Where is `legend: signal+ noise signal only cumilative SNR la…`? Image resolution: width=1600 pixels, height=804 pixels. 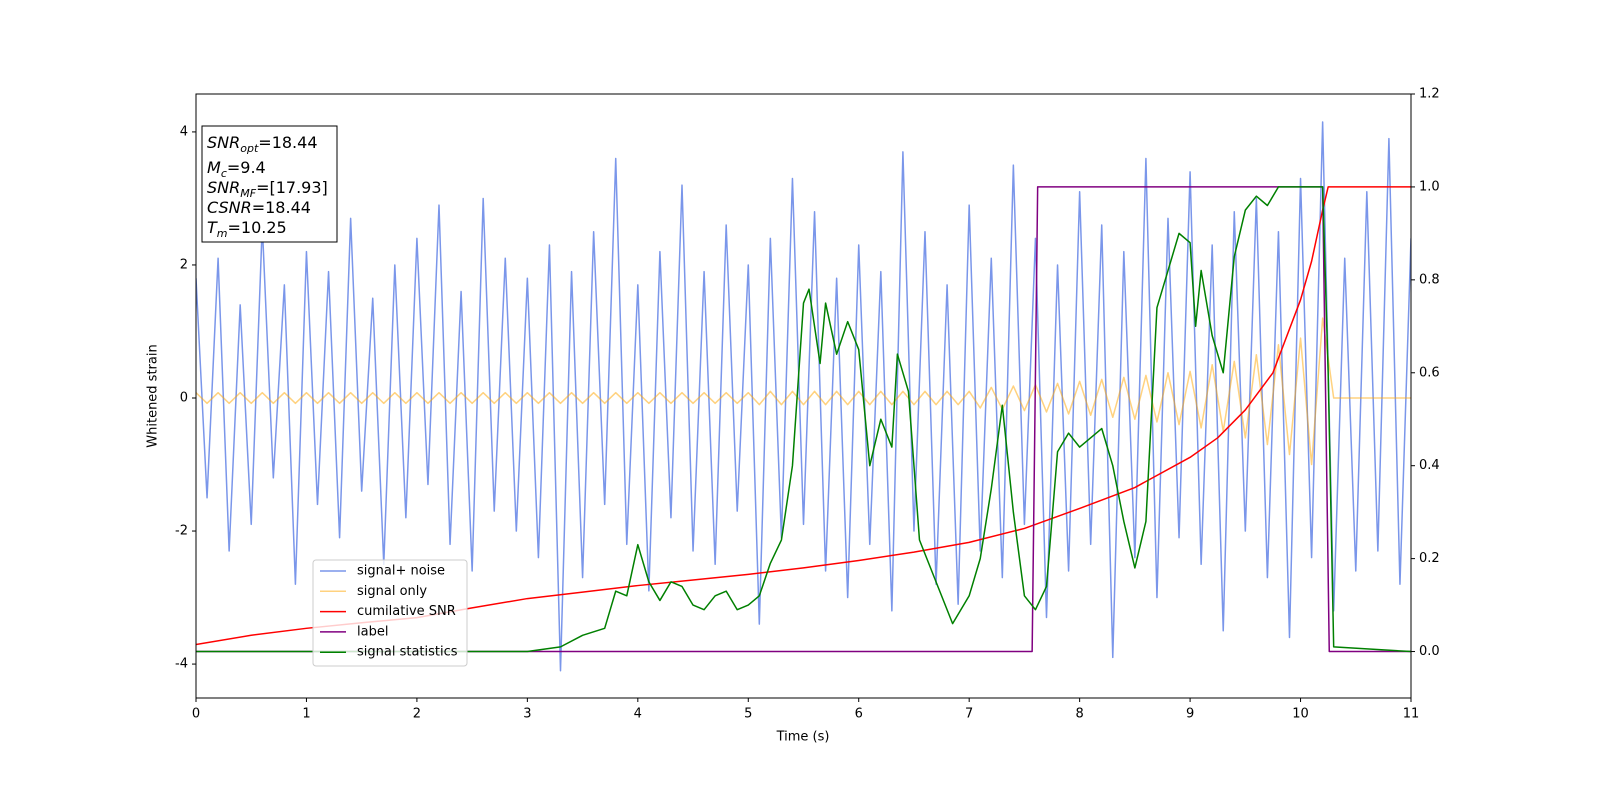
legend: signal+ noise signal only cumilative SNR la… is located at coordinates (390, 613).